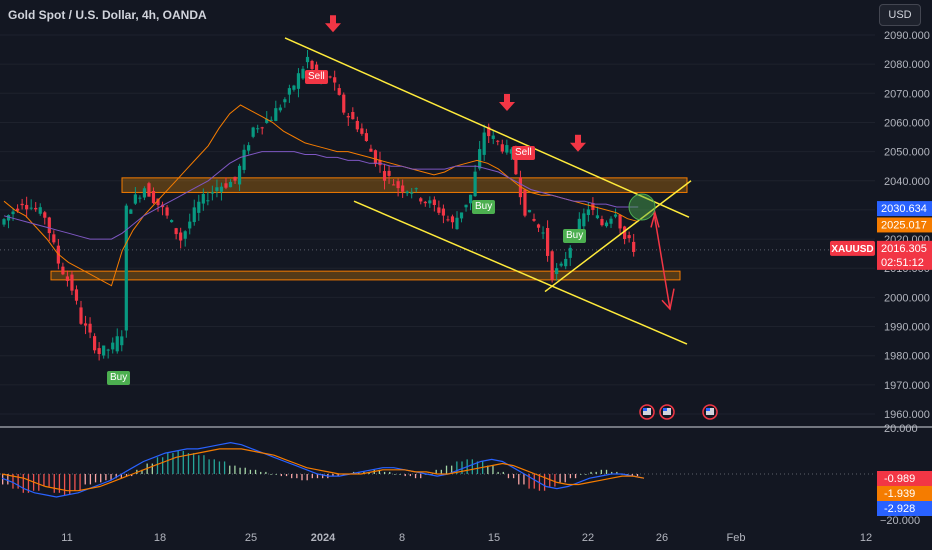 Image resolution: width=932 pixels, height=550 pixels. Describe the element at coordinates (901, 429) in the screenshot. I see `indicator-tick-label: 20.000` at that location.